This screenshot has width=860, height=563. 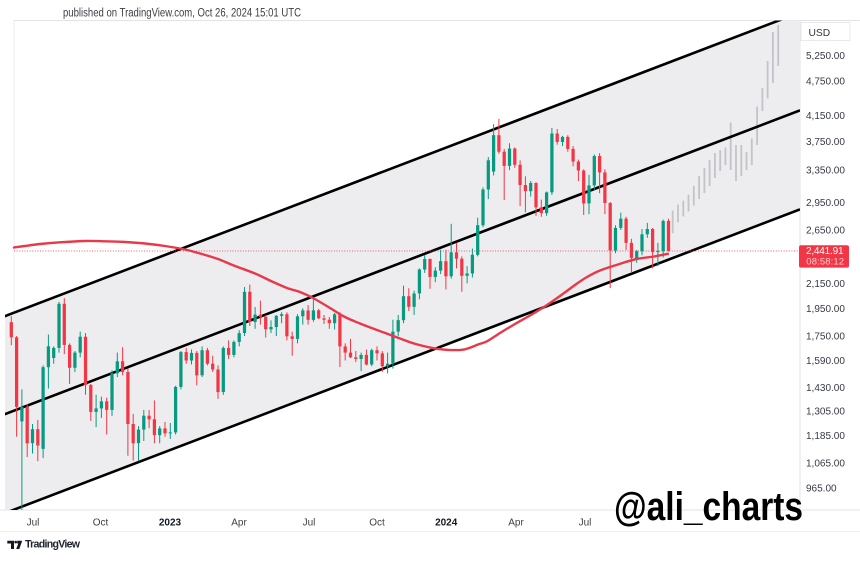 I want to click on svg-text: 2,650.00, so click(x=825, y=231).